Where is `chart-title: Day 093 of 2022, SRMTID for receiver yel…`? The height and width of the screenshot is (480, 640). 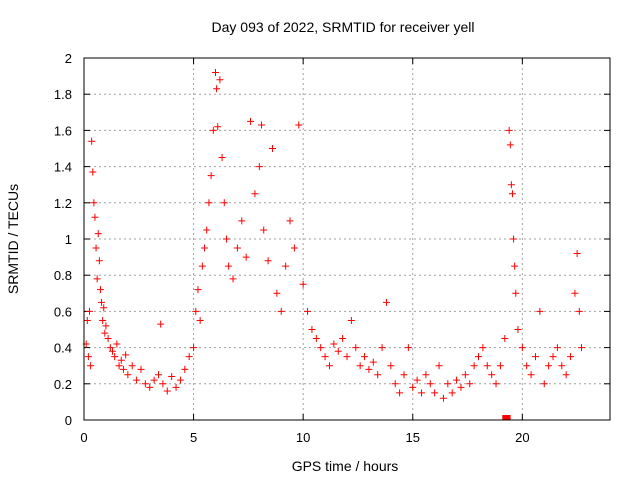
chart-title: Day 093 of 2022, SRMTID for receiver yel… is located at coordinates (343, 27).